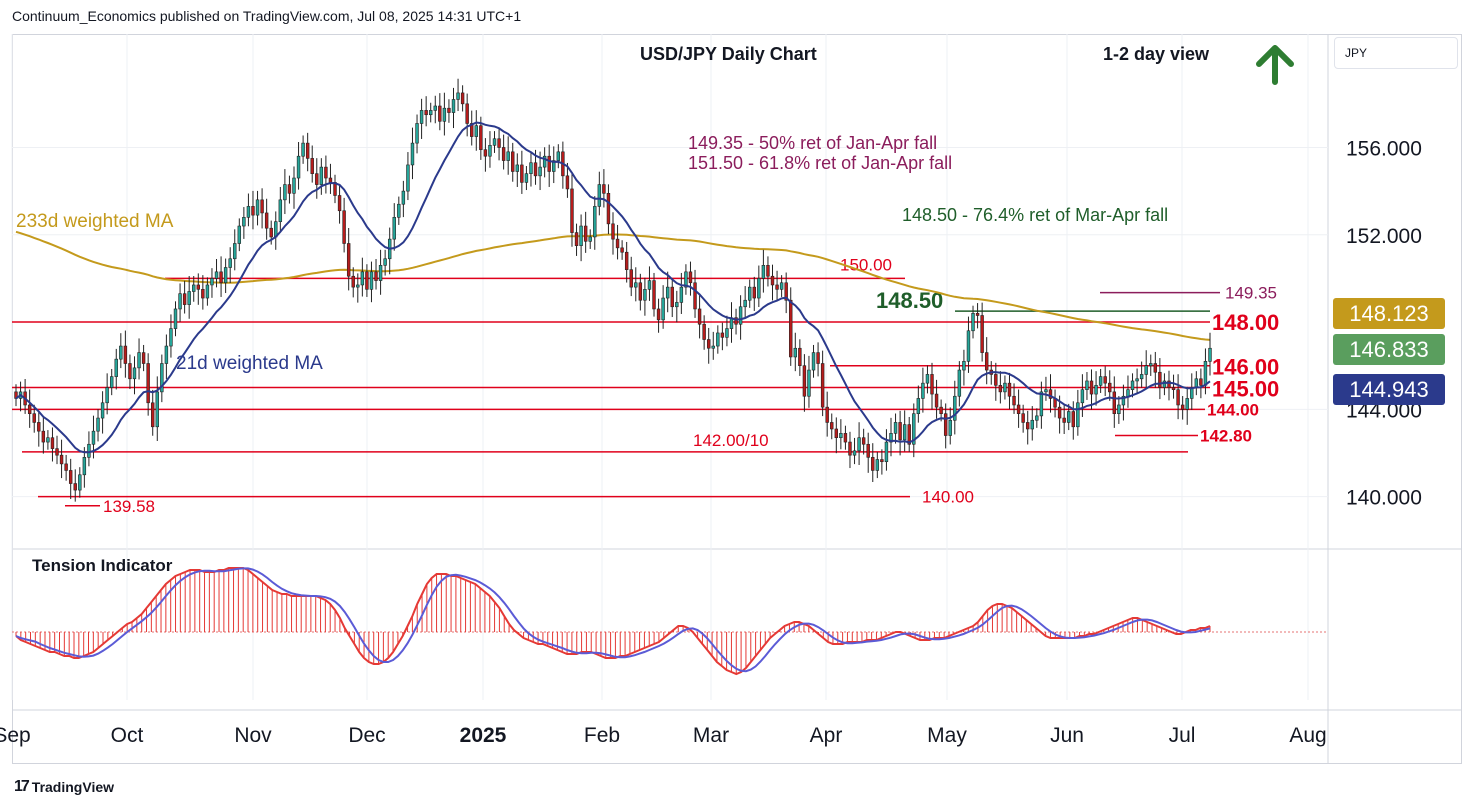 The width and height of the screenshot is (1474, 809). Describe the element at coordinates (64, 787) in the screenshot. I see `footer-brand: 17 TradingView` at that location.